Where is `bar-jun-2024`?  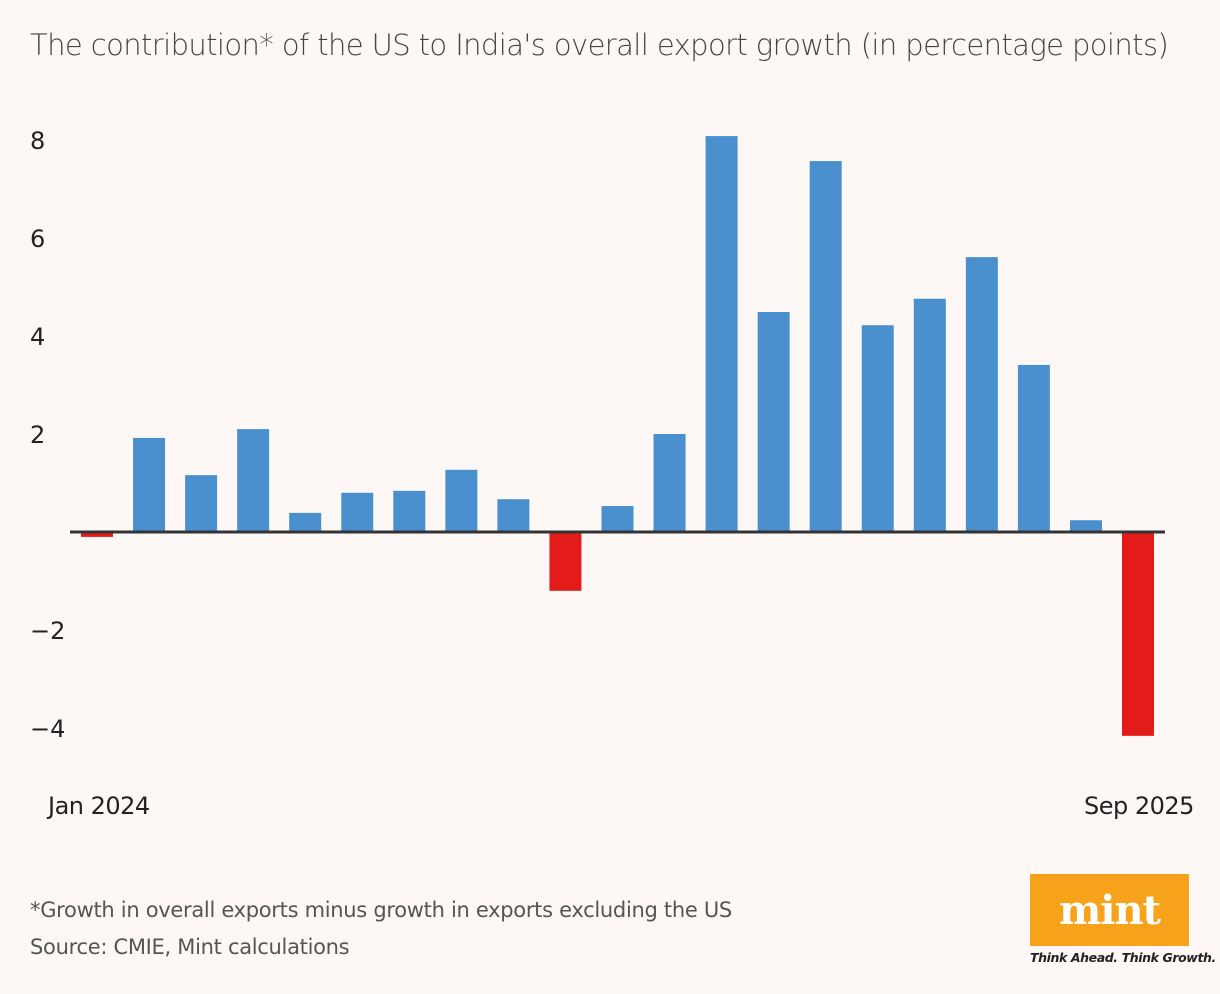 bar-jun-2024 is located at coordinates (357, 512).